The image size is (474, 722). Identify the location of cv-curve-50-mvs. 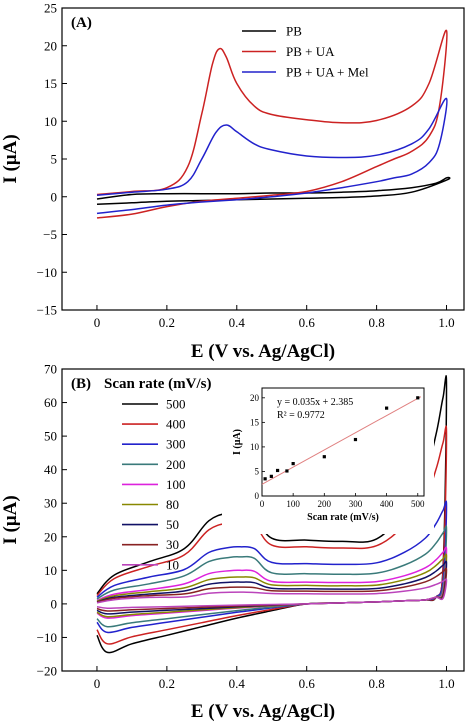
(272, 587).